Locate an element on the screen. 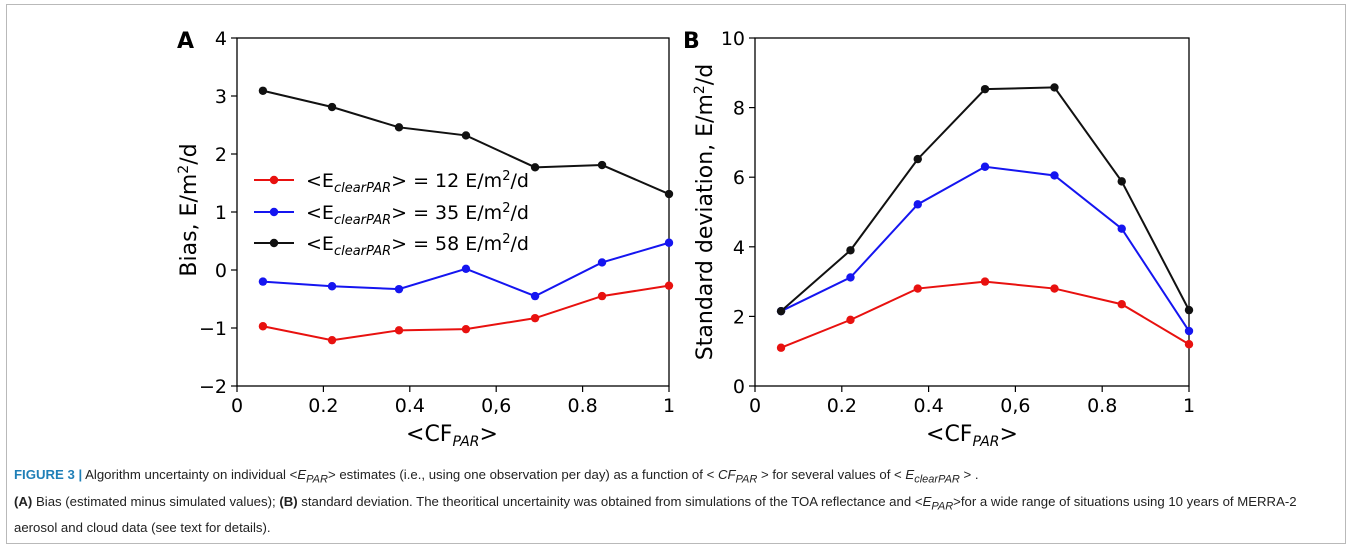 This screenshot has height=552, width=1354. svg-text: <EclearPAR> = 58 E/m2/d is located at coordinates (417, 245).